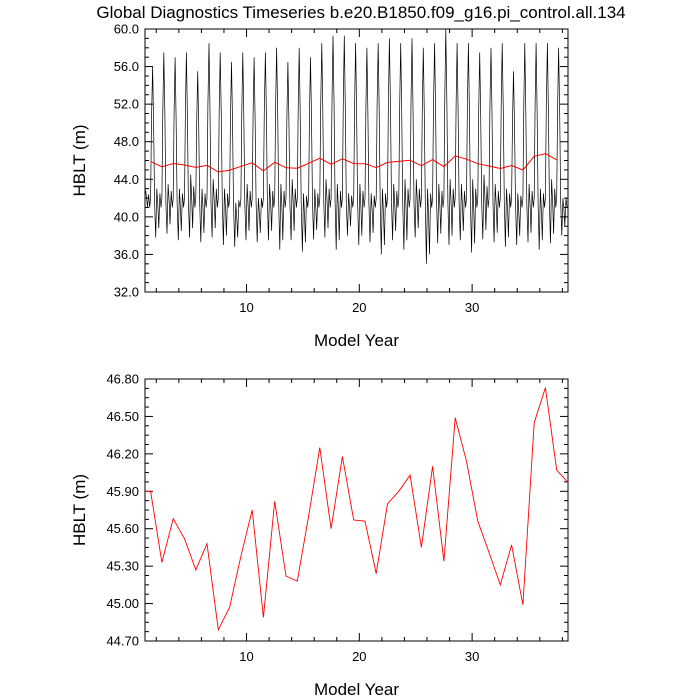  What do you see at coordinates (126, 141) in the screenshot?
I see `y-tick-label: 48.0` at bounding box center [126, 141].